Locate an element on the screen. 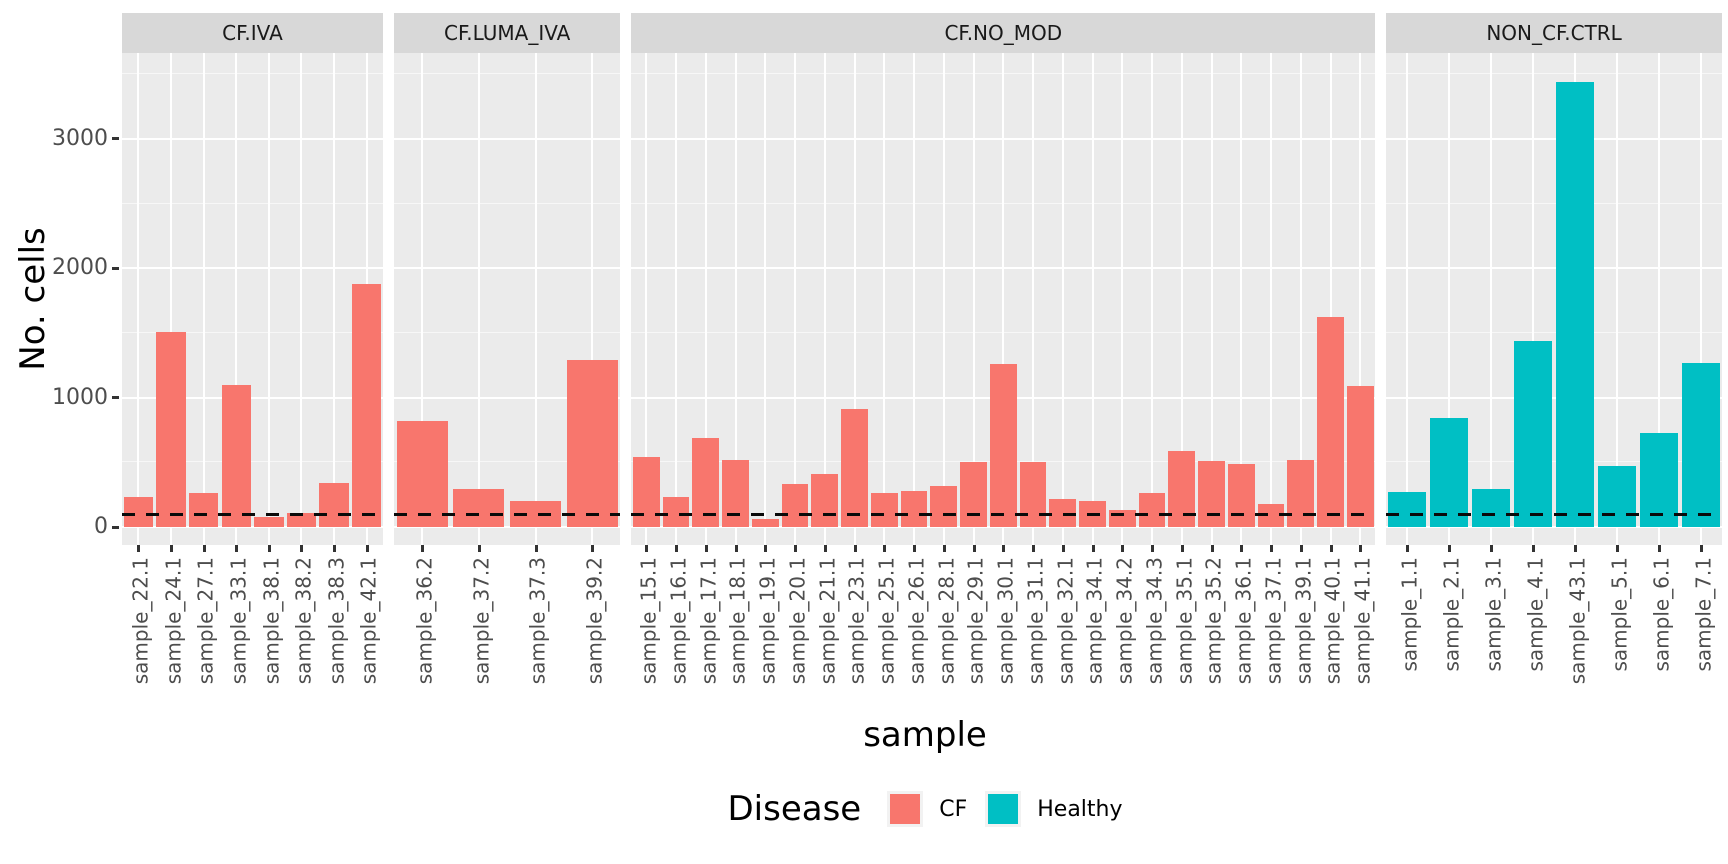 Image resolution: width=1728 pixels, height=864 pixels. x-label-slot: sample_3.1 is located at coordinates (1491, 629).